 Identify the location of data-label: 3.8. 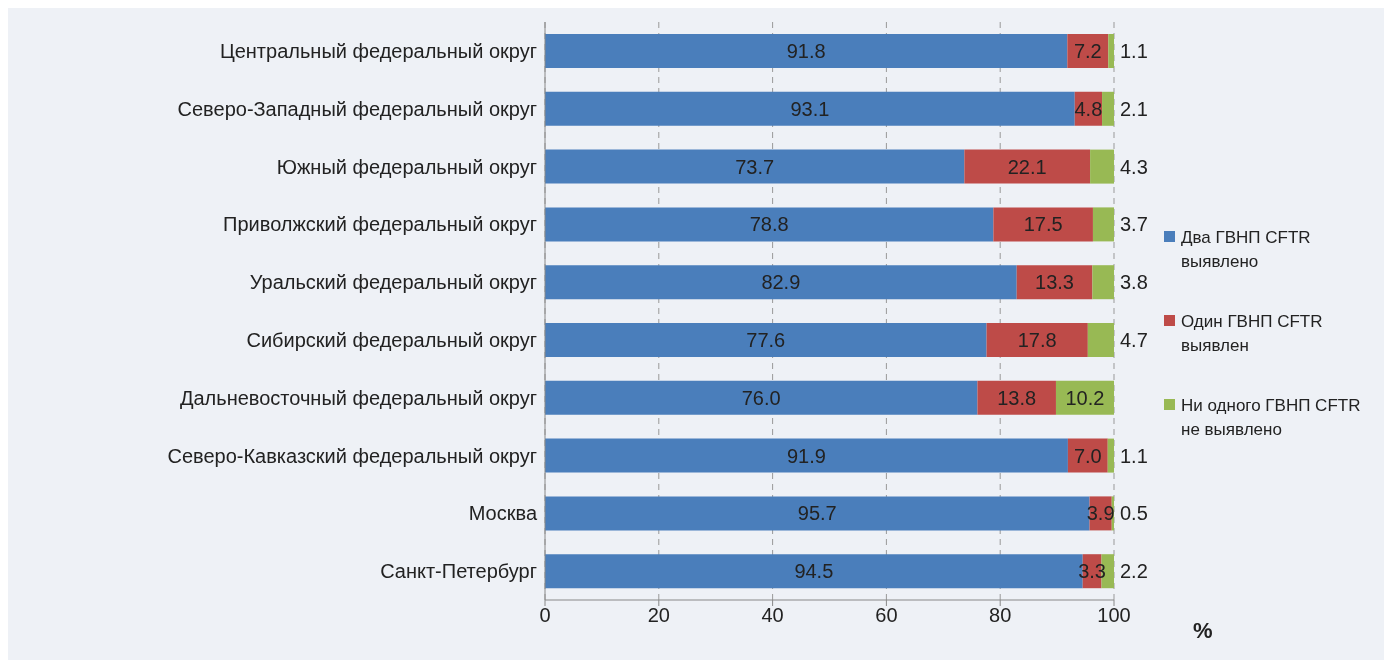
(1134, 282).